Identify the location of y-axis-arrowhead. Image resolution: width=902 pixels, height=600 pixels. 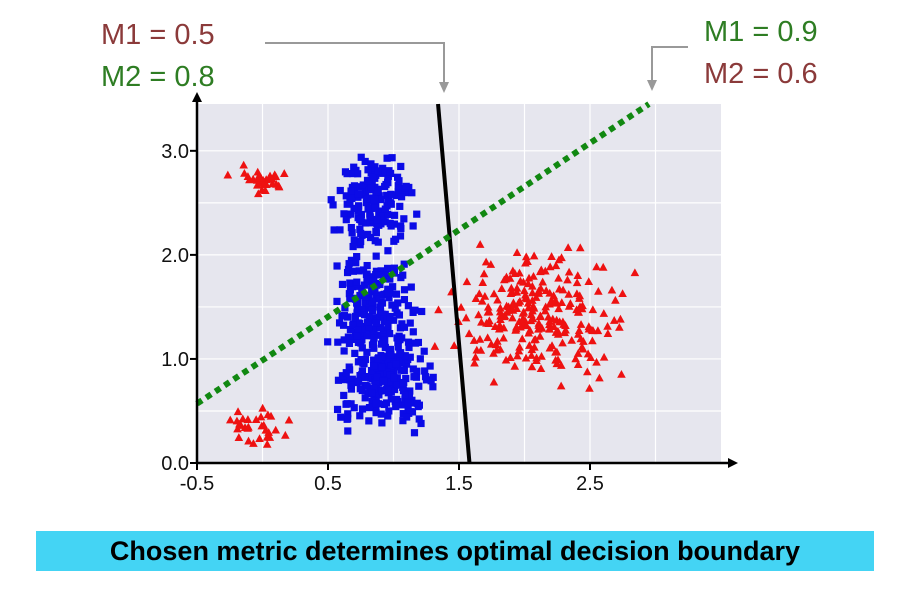
(197, 97).